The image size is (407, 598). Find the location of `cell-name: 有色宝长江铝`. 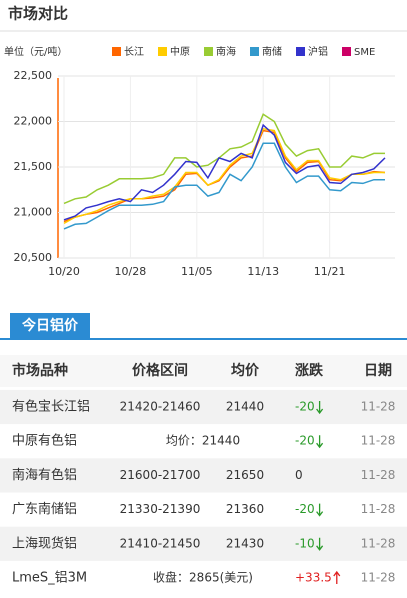

cell-name: 有色宝长江铝 is located at coordinates (51, 407).